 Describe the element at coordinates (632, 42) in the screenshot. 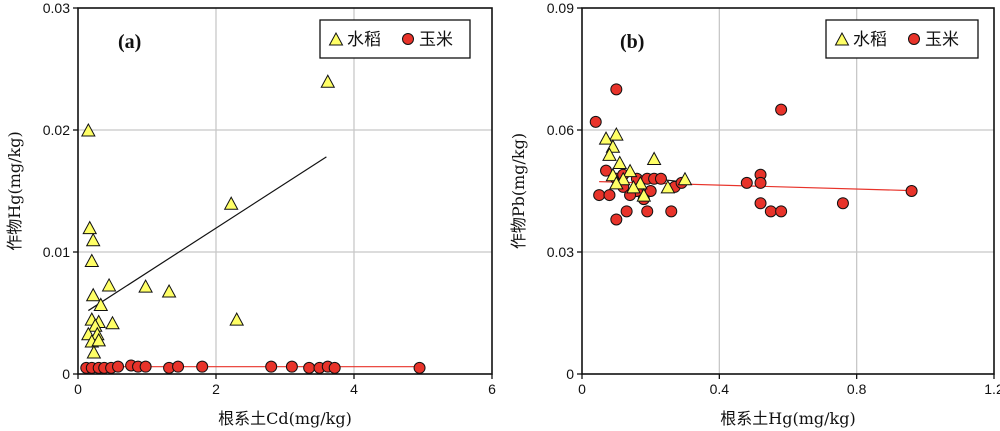

I see `panel-b-label: (b)` at that location.